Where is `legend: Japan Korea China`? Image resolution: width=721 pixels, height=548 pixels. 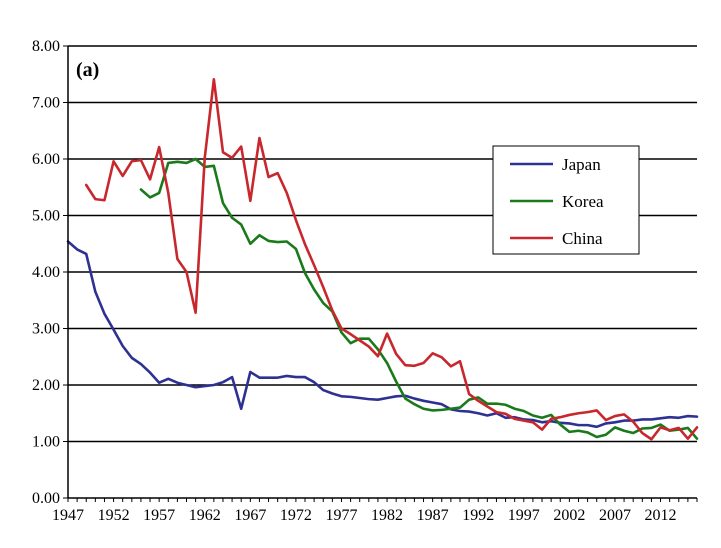
legend: Japan Korea China is located at coordinates (566, 200).